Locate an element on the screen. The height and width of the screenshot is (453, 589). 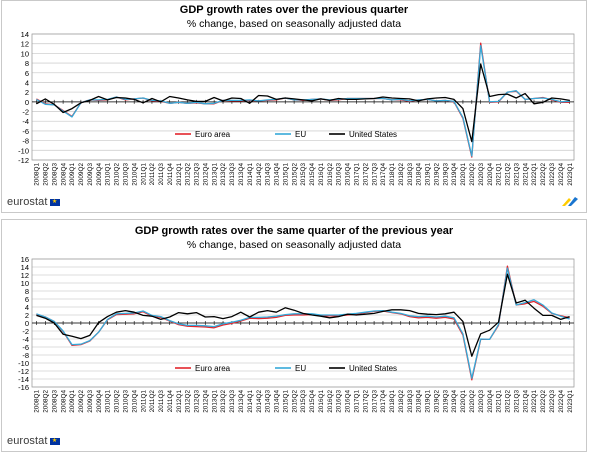
x-tick-label: 2018Q4 is located at coordinates (419, 174).